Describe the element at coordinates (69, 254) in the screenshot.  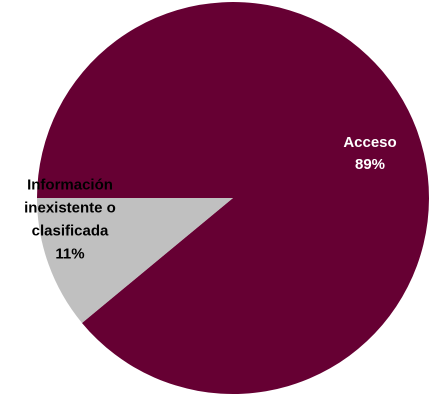
I see `slice-value-label: 11%` at that location.